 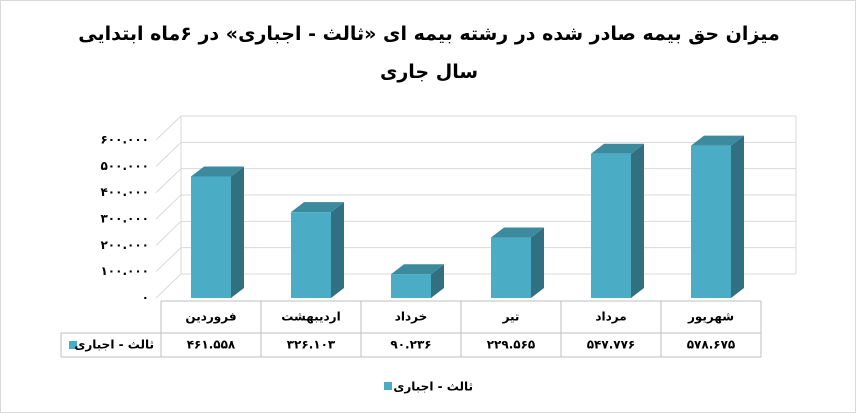 I want to click on legend-label: ثالث - اجباری, so click(x=433, y=387).